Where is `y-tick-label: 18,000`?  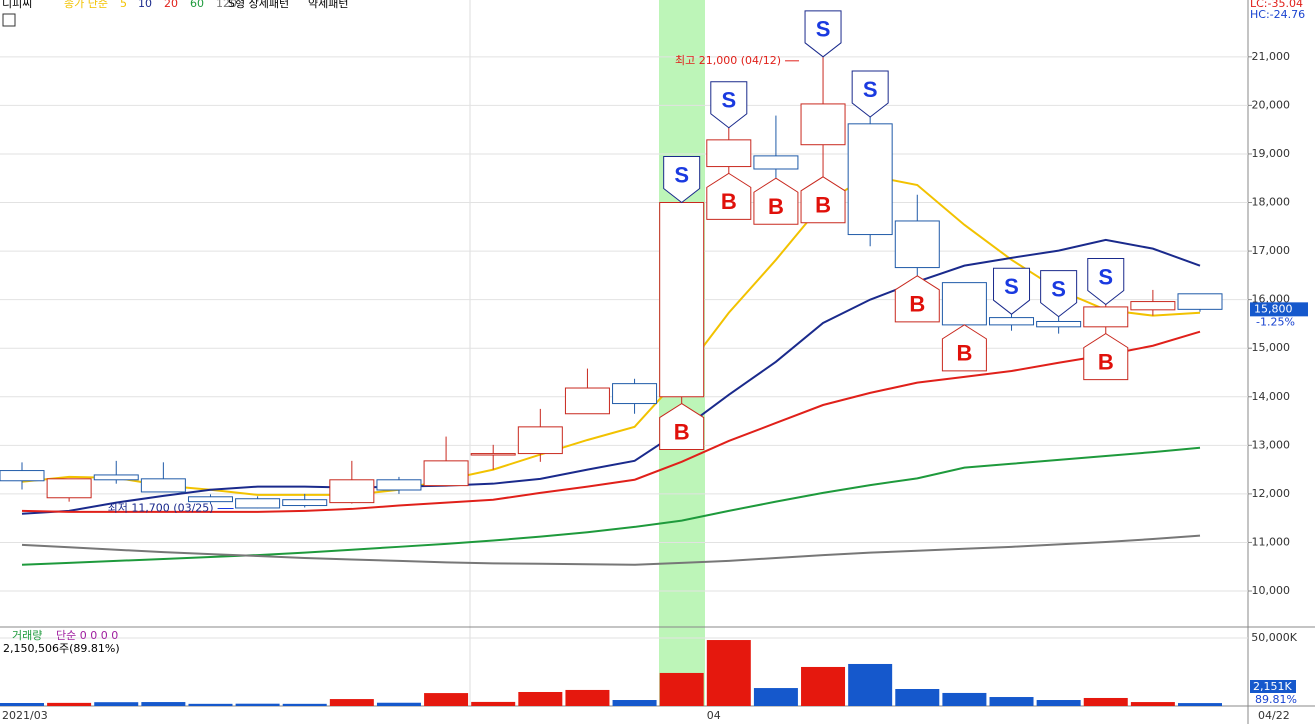 y-tick-label: 18,000 is located at coordinates (1271, 202).